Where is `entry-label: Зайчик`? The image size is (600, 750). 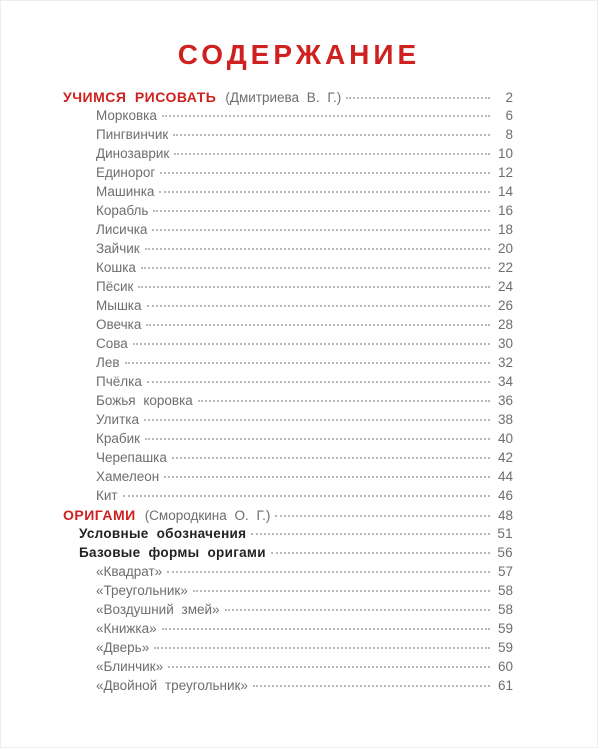
entry-label: Зайчик is located at coordinates (118, 248).